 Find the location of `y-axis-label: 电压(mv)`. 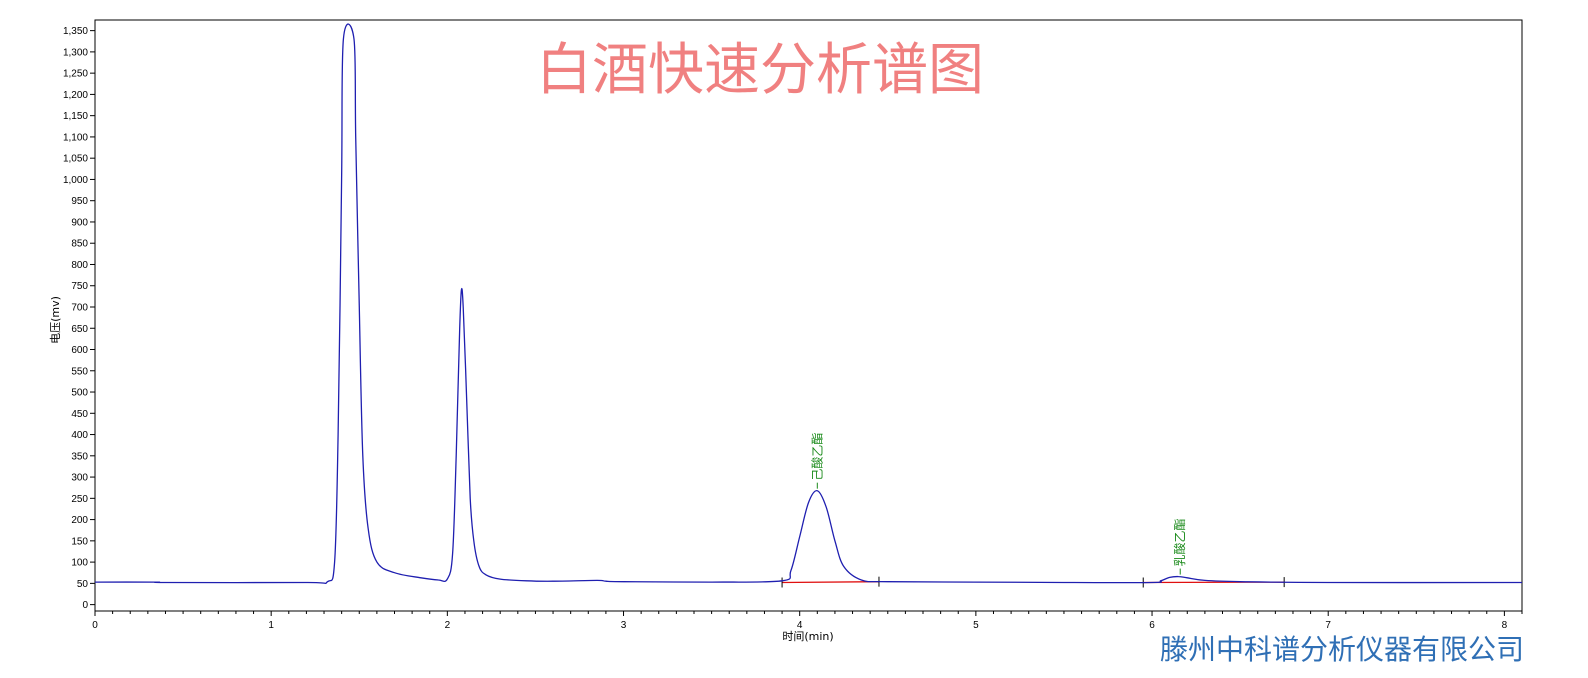

y-axis-label: 电压(mv) is located at coordinates (55, 320).